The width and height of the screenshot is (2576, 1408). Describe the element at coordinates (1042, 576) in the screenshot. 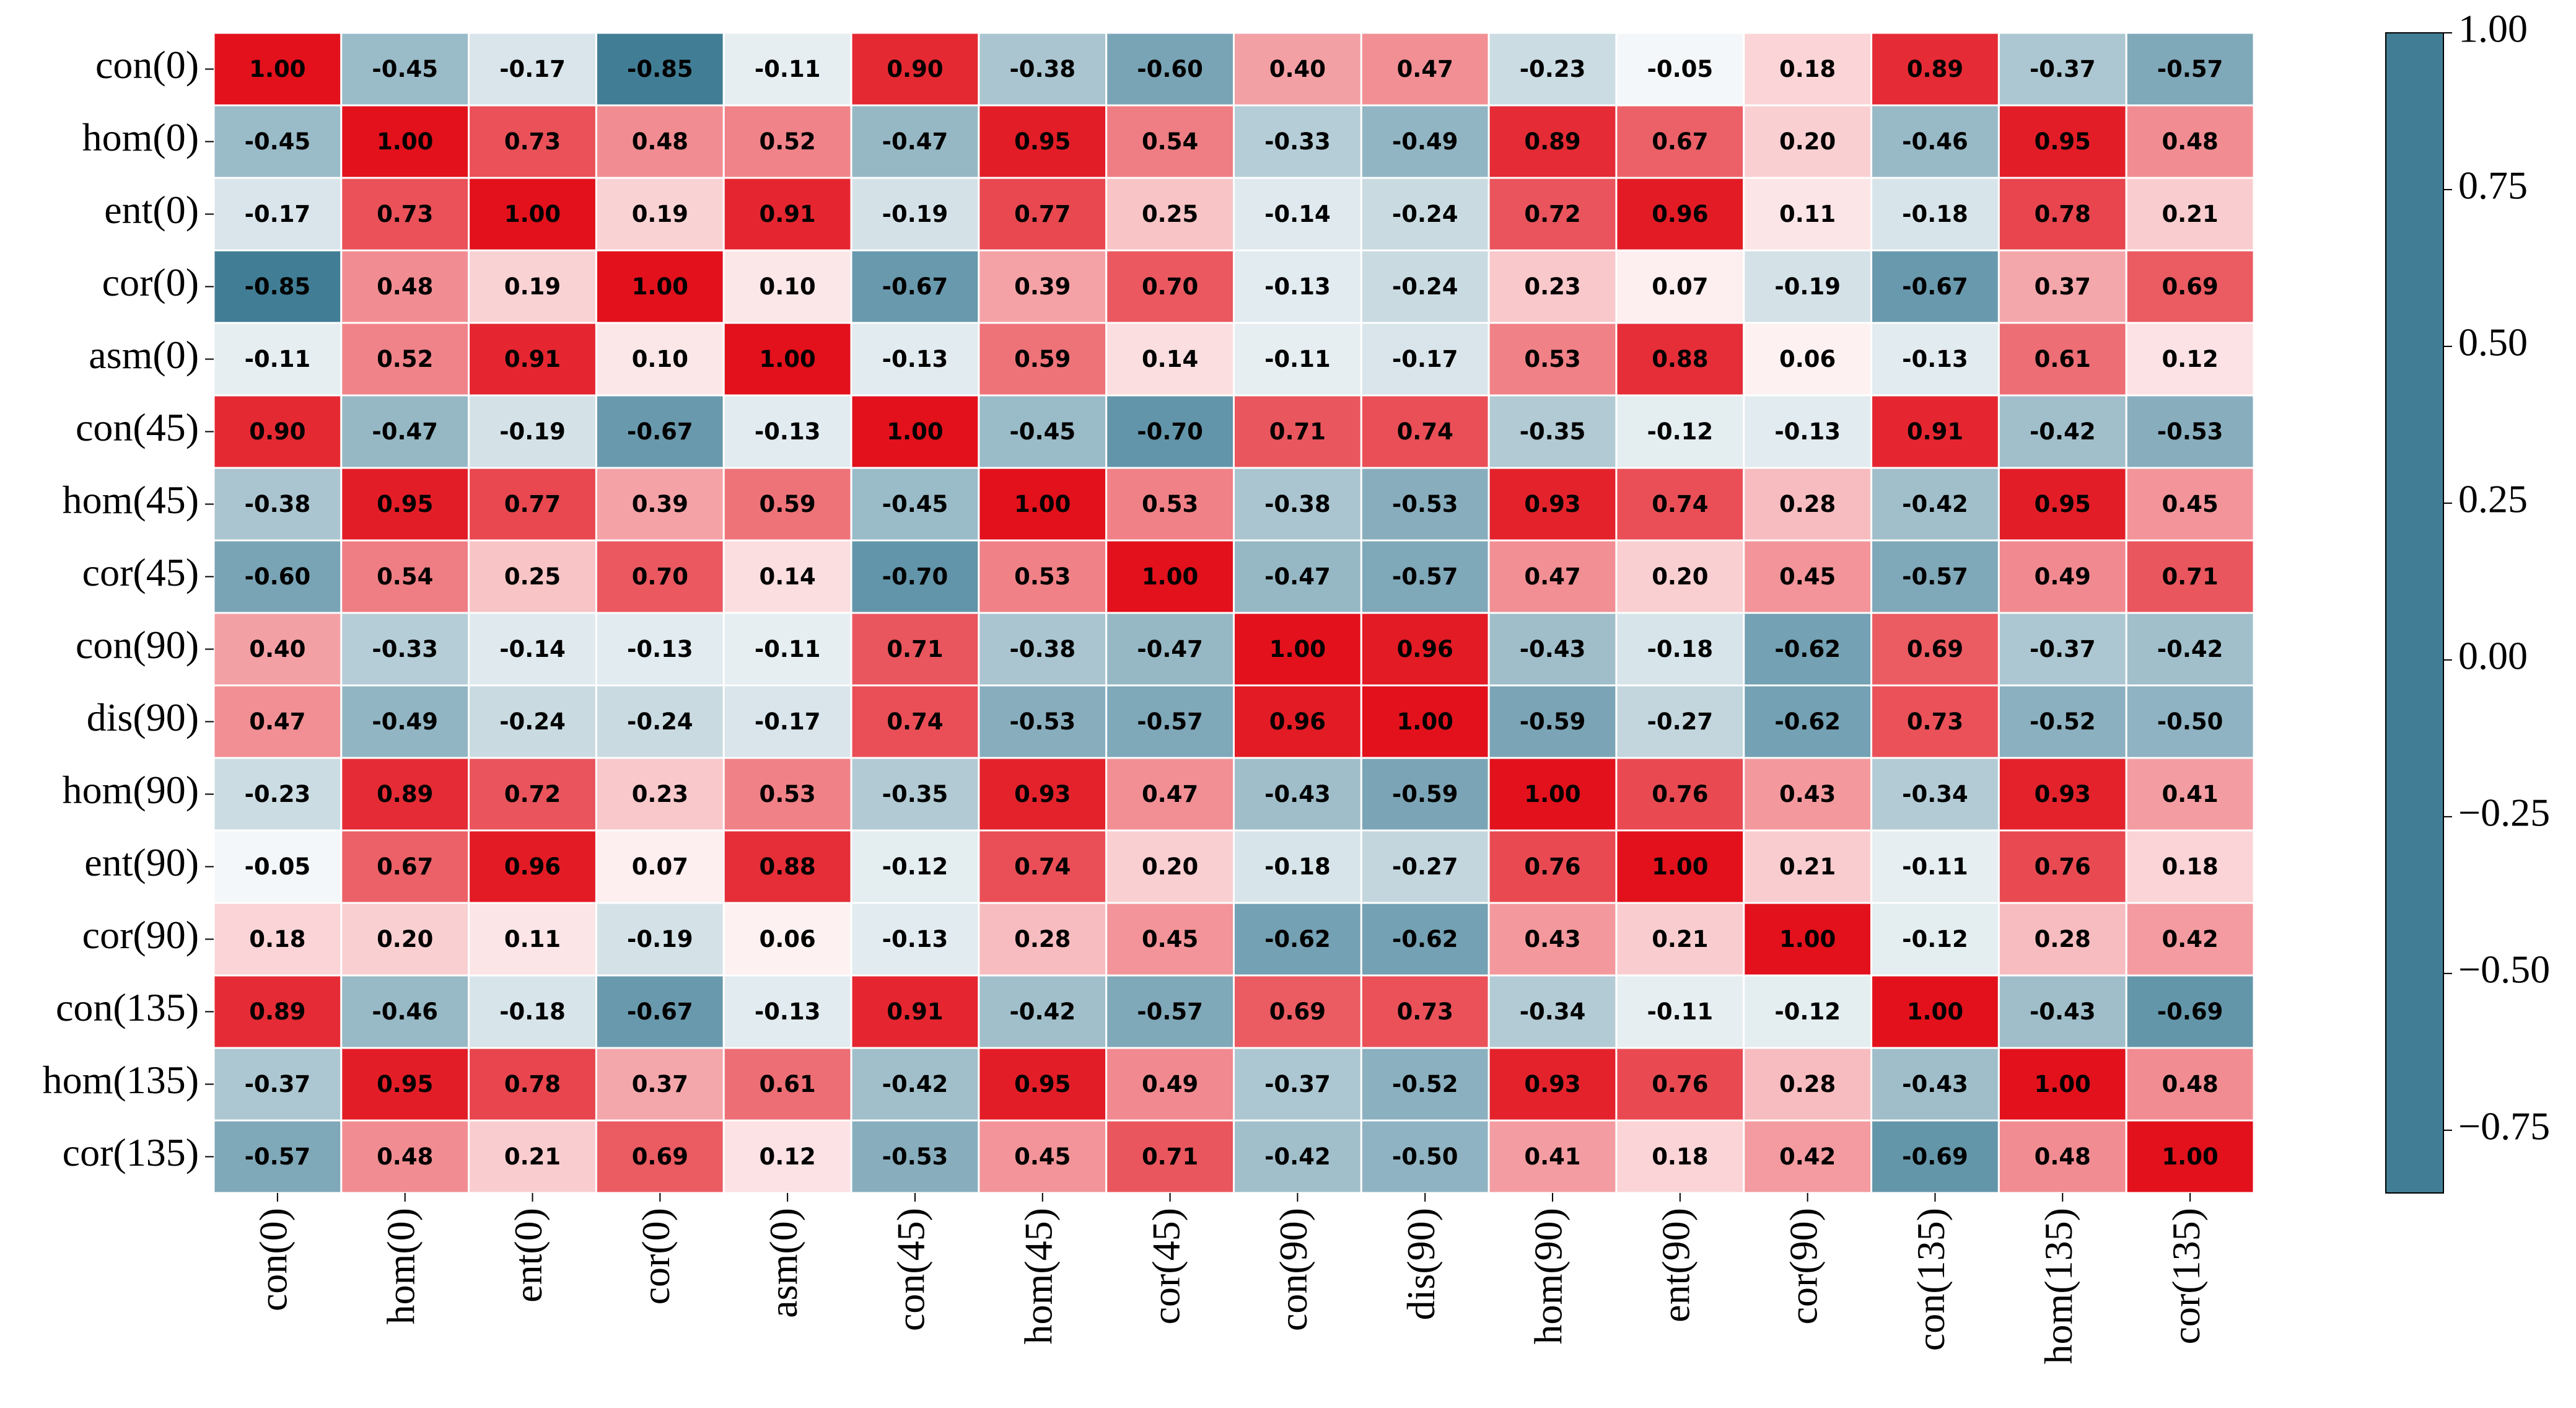

I see `cell-value-label: 0.53` at that location.